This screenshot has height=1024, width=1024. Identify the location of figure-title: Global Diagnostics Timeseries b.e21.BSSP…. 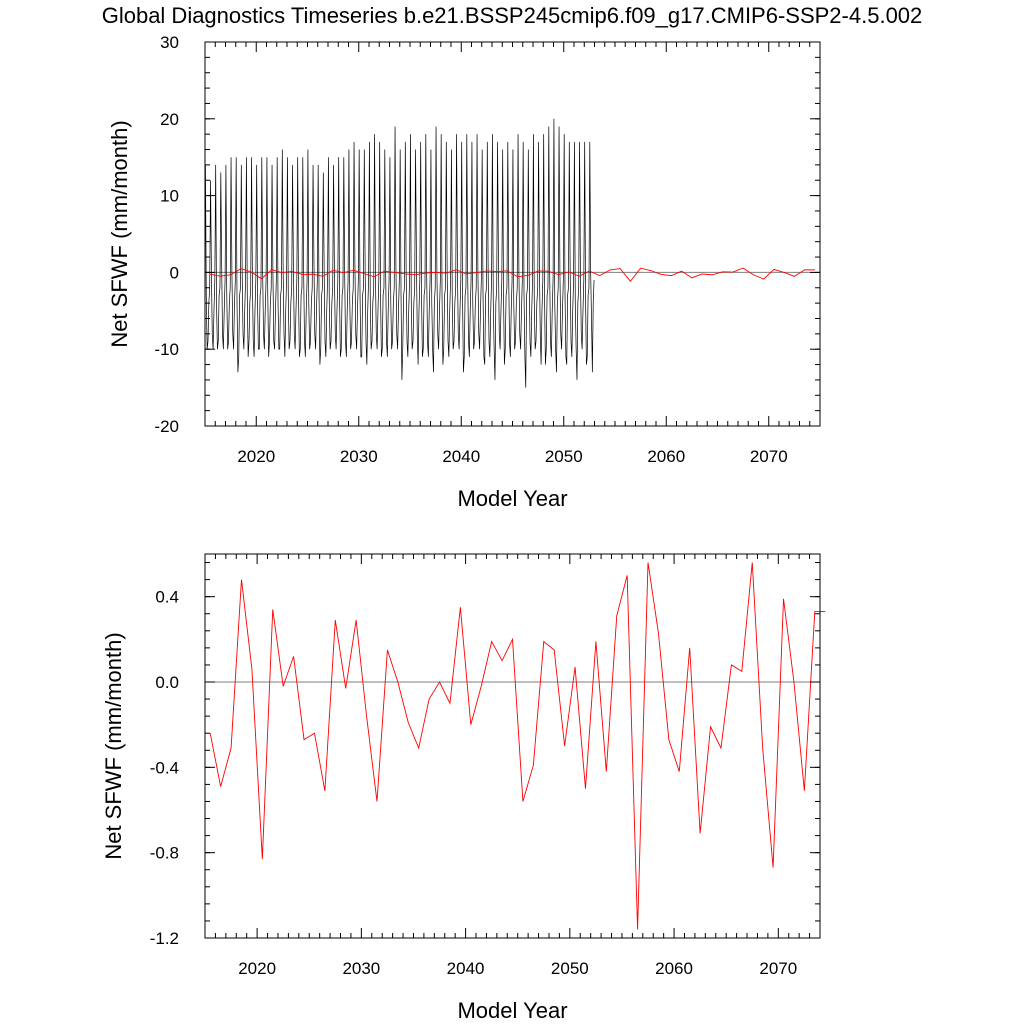
(512, 15).